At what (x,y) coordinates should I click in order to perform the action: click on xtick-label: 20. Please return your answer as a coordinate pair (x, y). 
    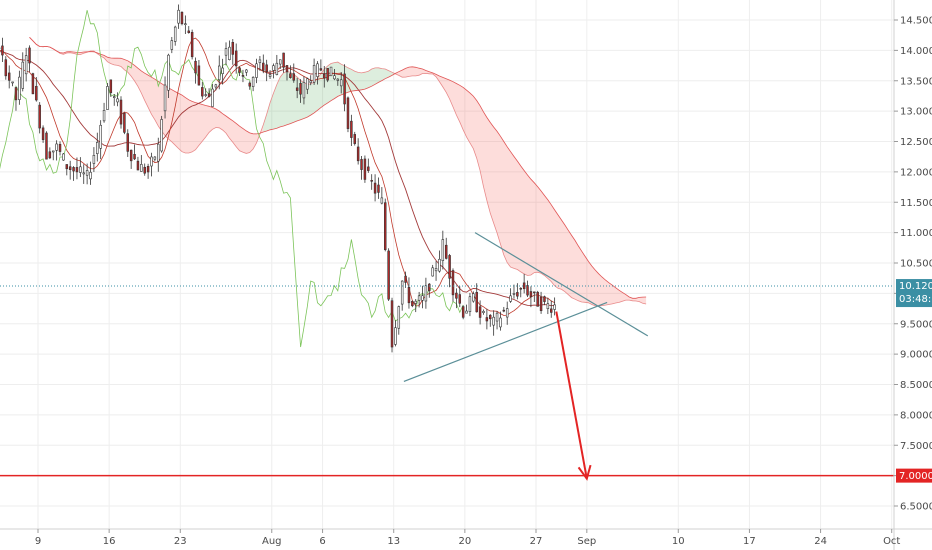
    Looking at the image, I should click on (464, 541).